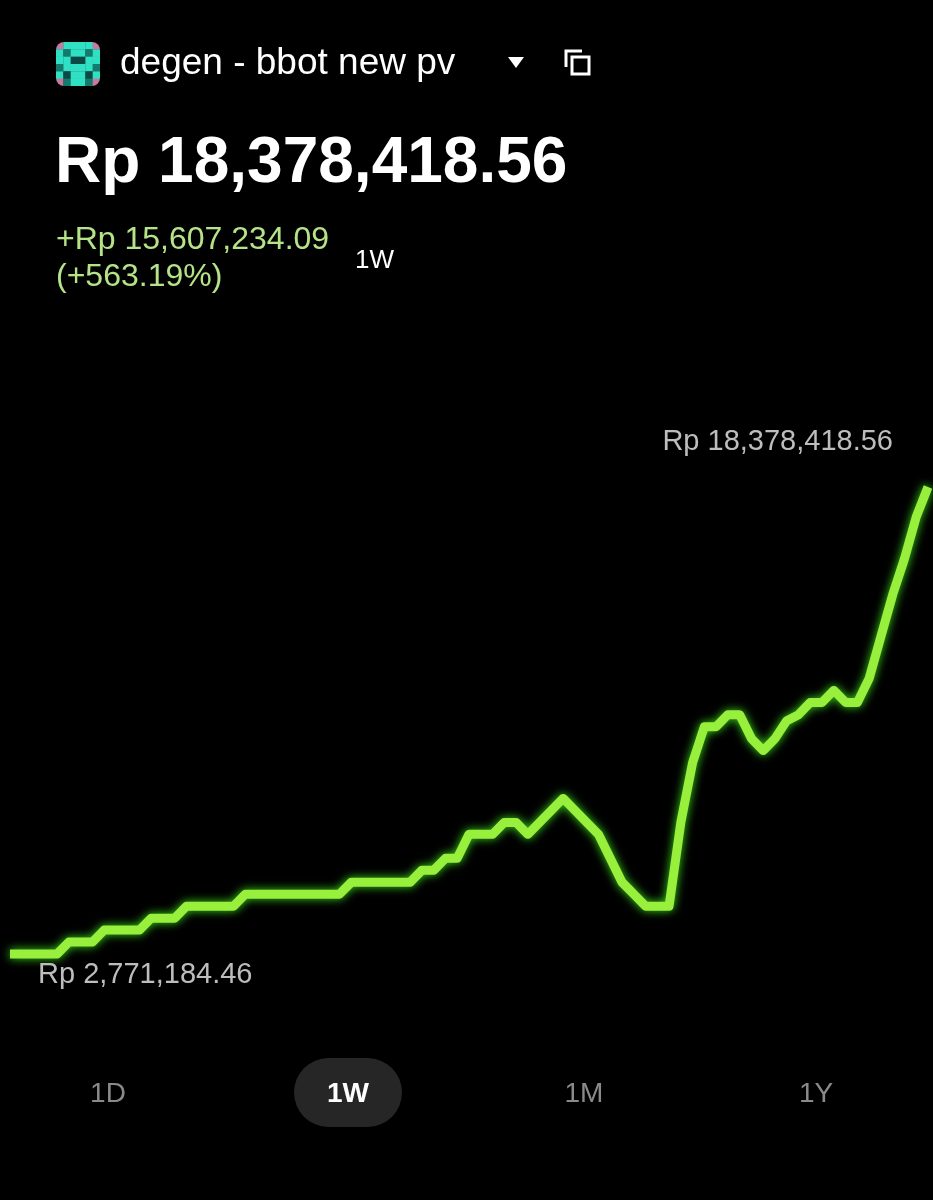 The image size is (933, 1200). Describe the element at coordinates (311, 160) in the screenshot. I see `chart-subtitle: Rp 18,378,418.56` at that location.